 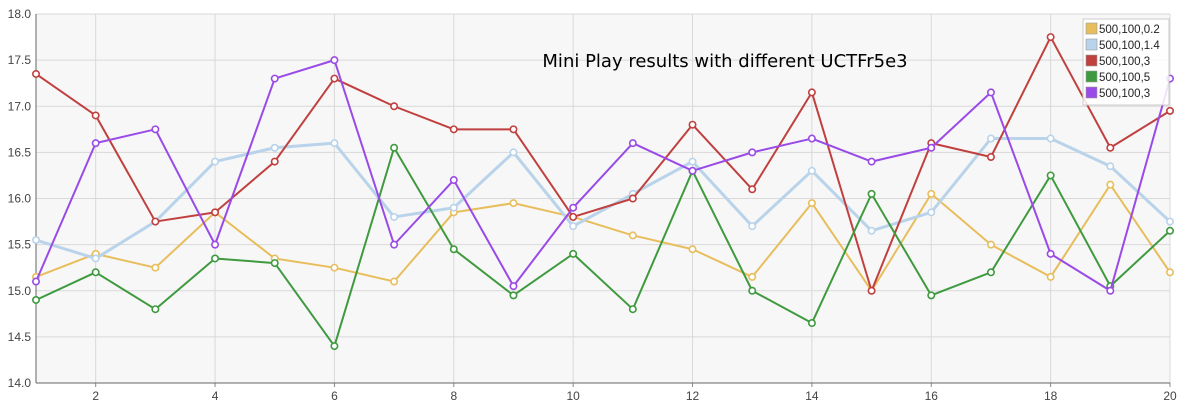 What do you see at coordinates (1129, 30) in the screenshot?
I see `legend-label: 500,100,0.2` at bounding box center [1129, 30].